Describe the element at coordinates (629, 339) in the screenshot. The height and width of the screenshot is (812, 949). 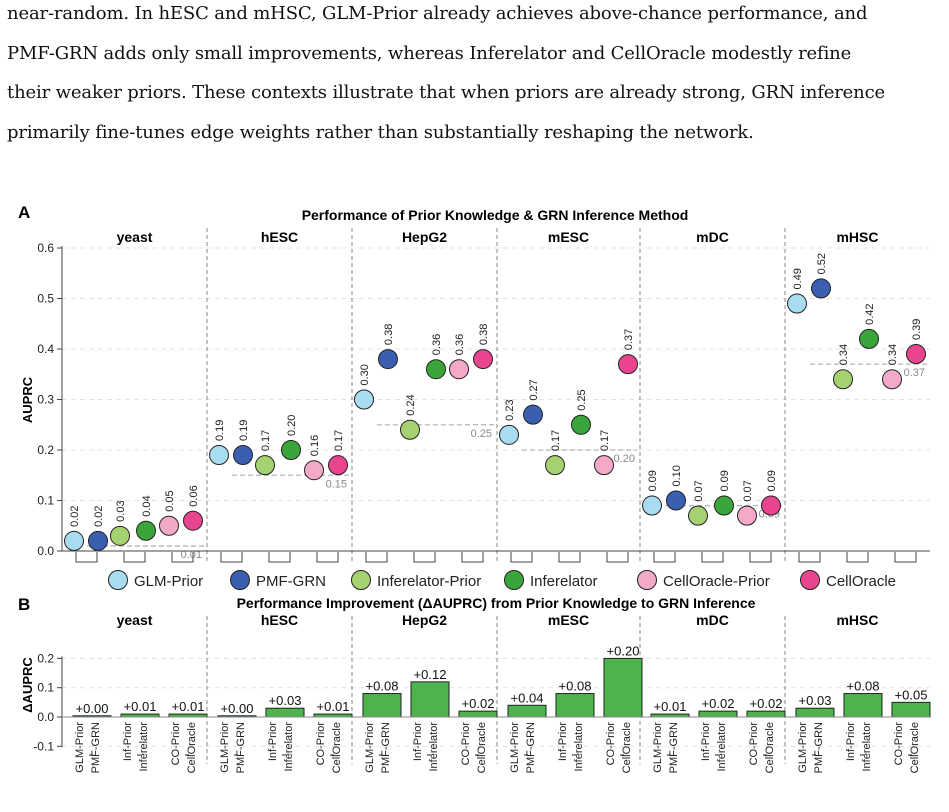
I see `panel-a-point-label: 0.37` at that location.